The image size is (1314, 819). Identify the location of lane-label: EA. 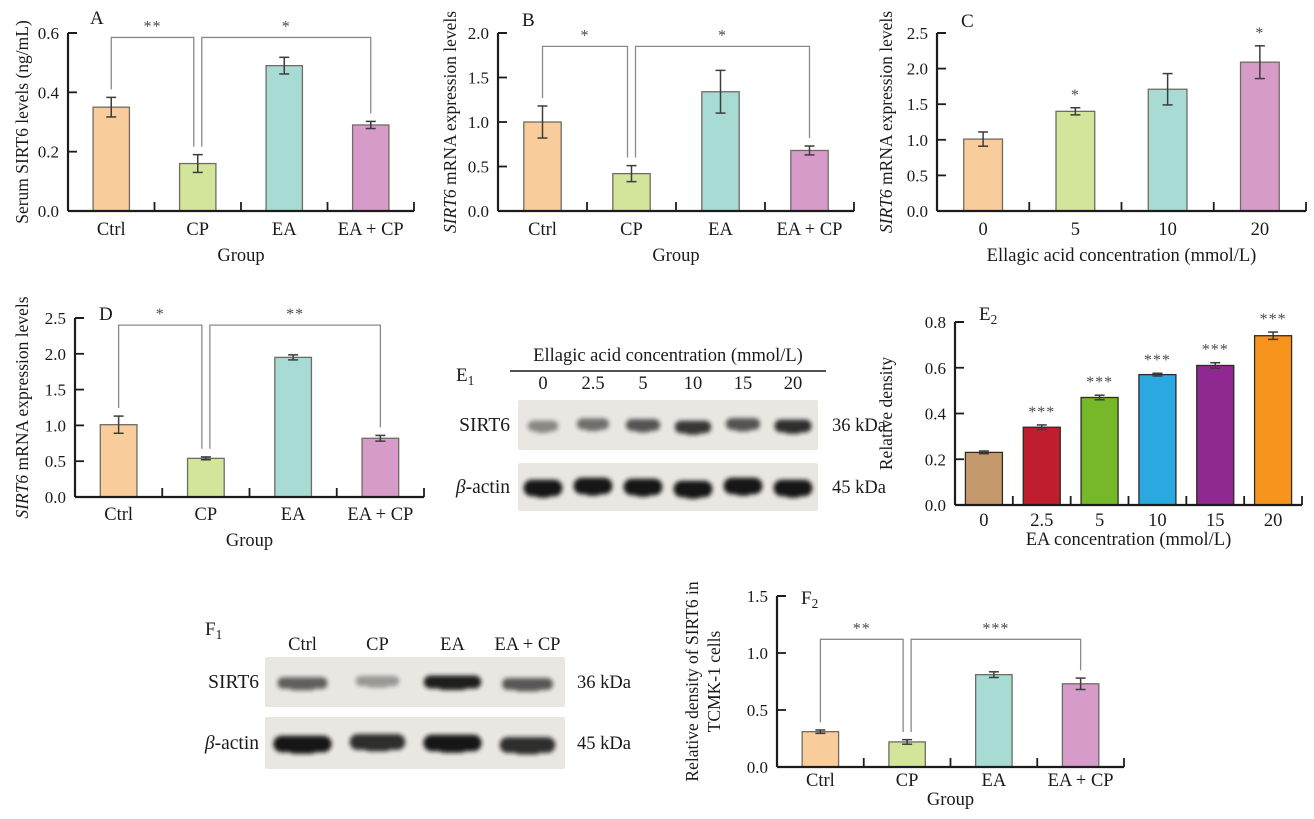
(452, 645).